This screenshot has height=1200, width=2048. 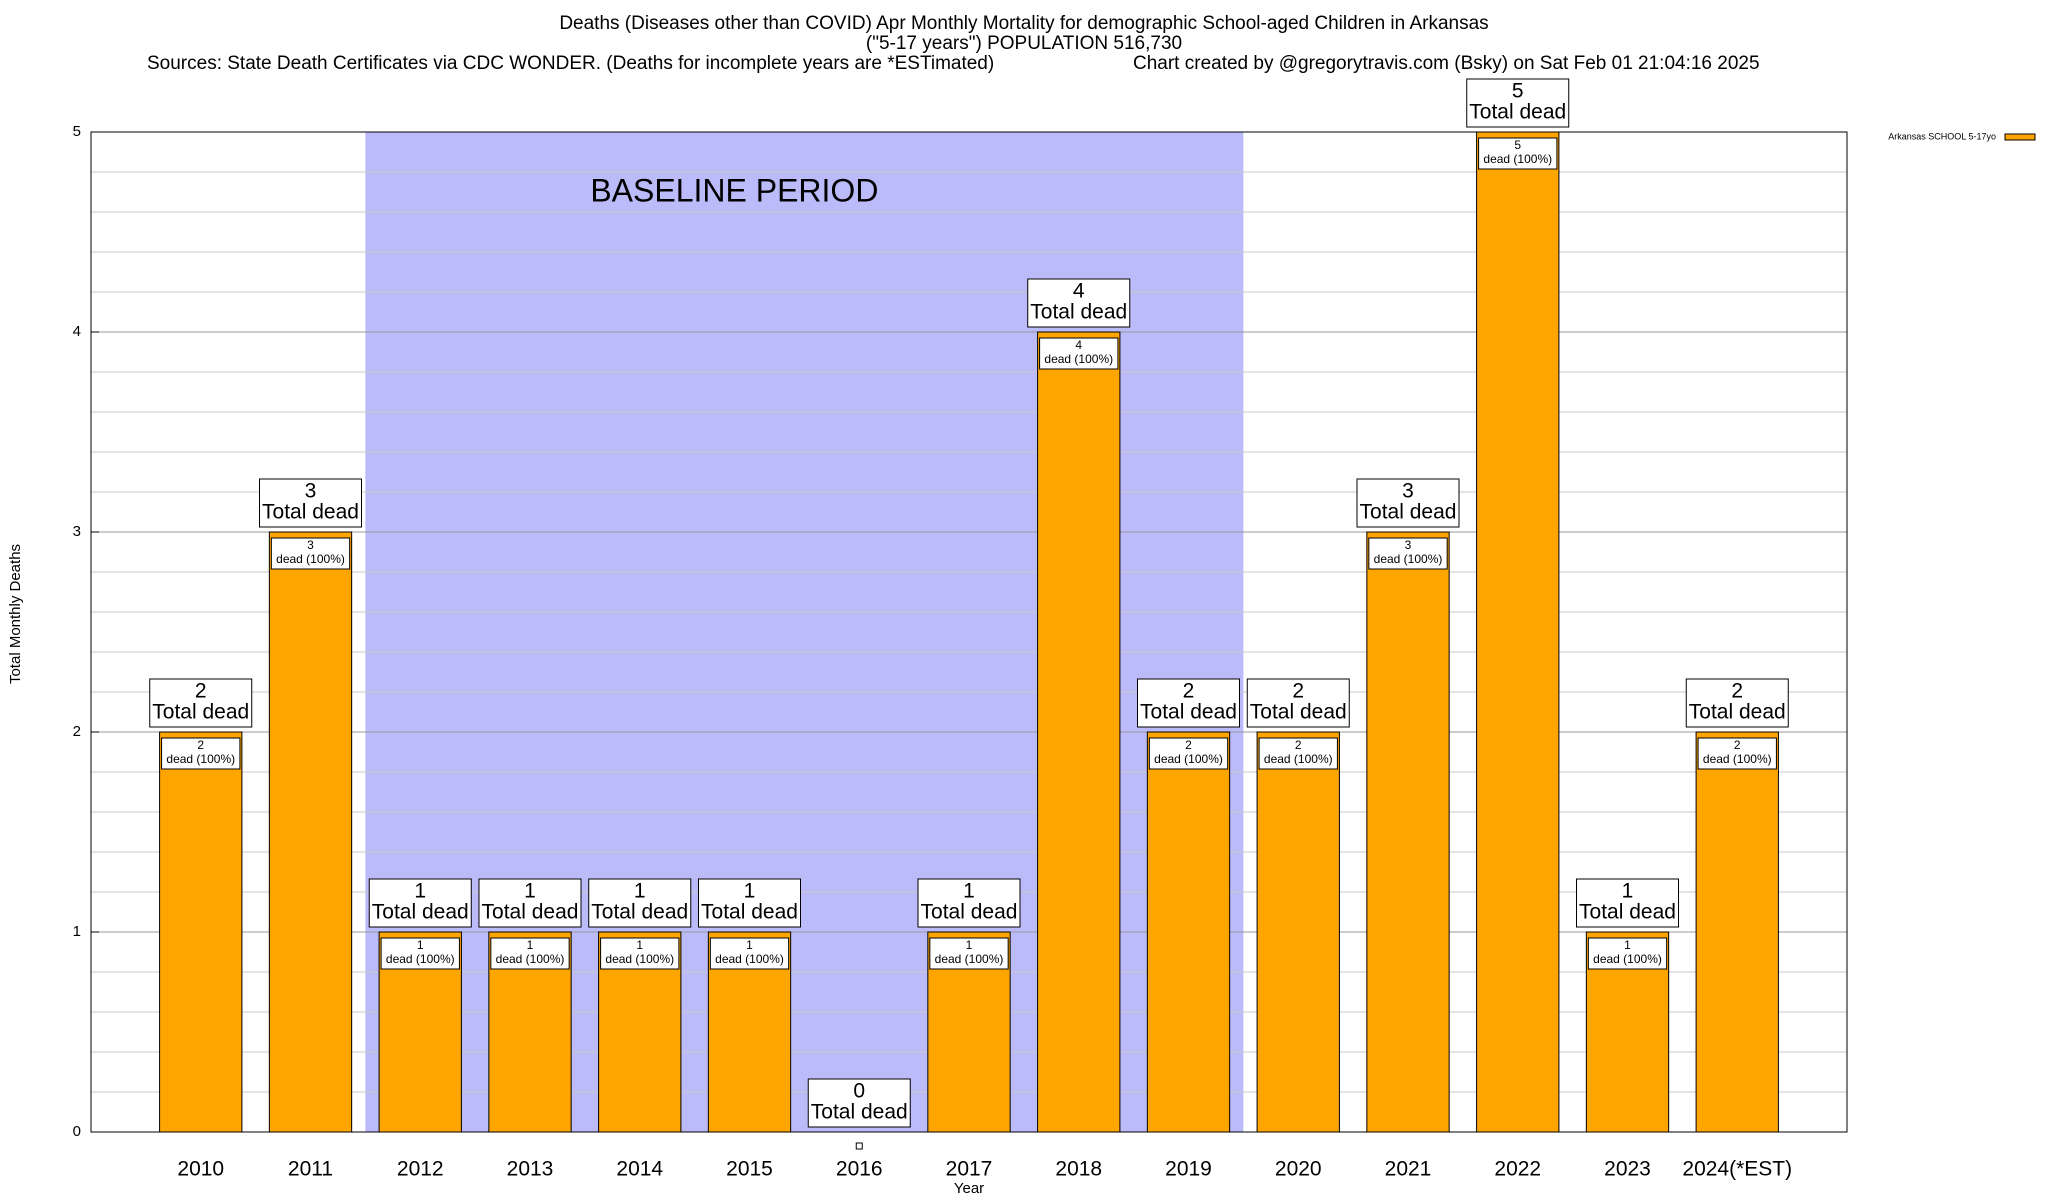 What do you see at coordinates (859, 1146) in the screenshot?
I see `zero-marker` at bounding box center [859, 1146].